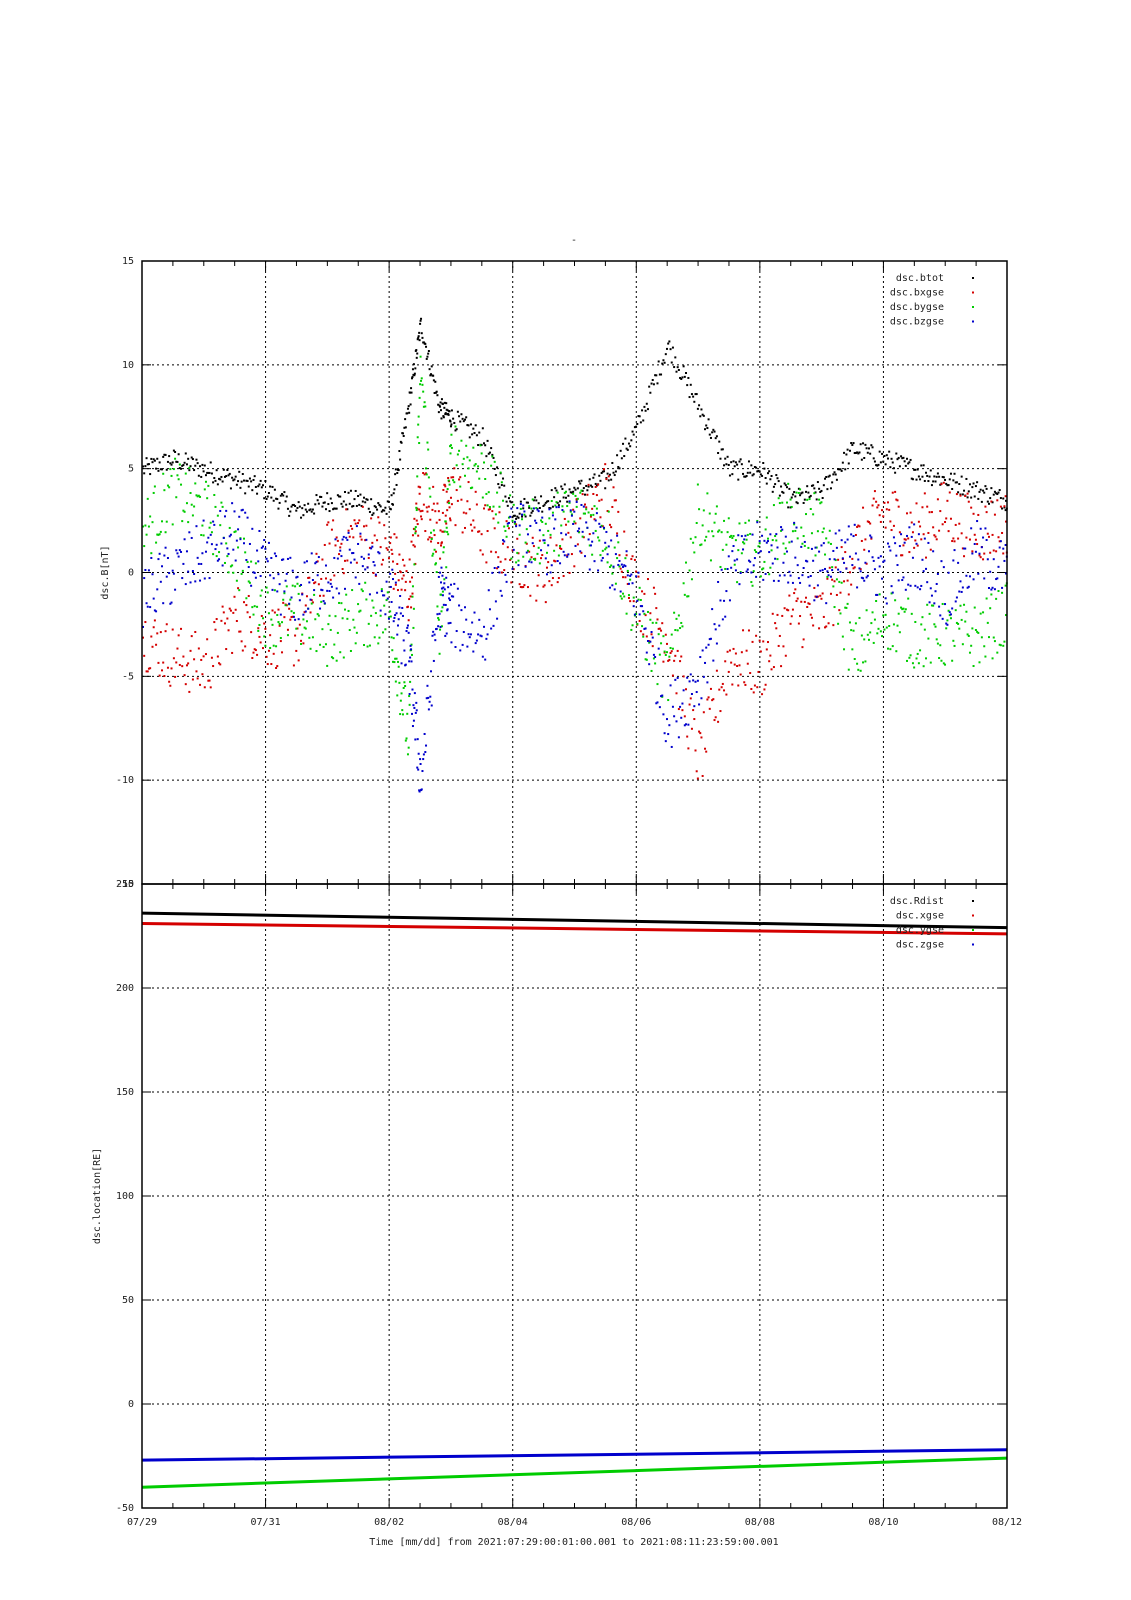 Image resolution: width=1131 pixels, height=1600 pixels. What do you see at coordinates (142, 1522) in the screenshot?
I see `x-tick-label: 07/29` at bounding box center [142, 1522].